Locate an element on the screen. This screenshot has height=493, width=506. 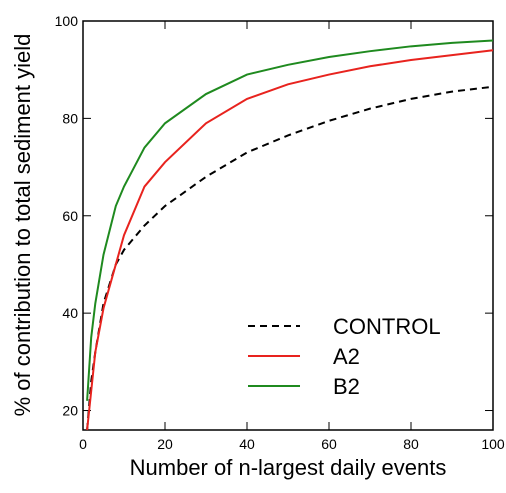
y-tick-label: 80 is located at coordinates (70, 118).